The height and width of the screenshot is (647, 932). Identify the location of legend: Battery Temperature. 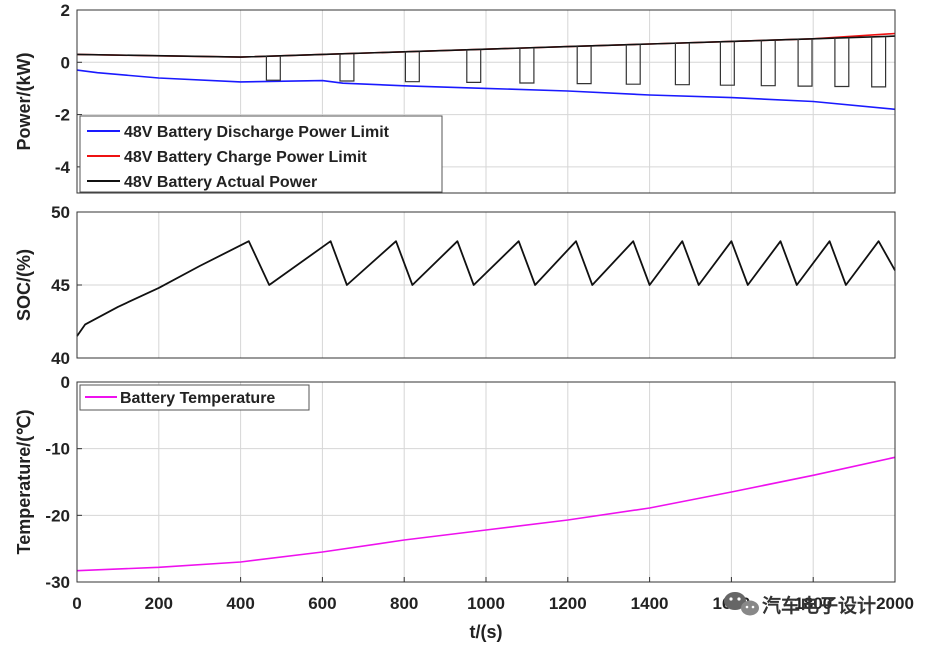
(194, 397).